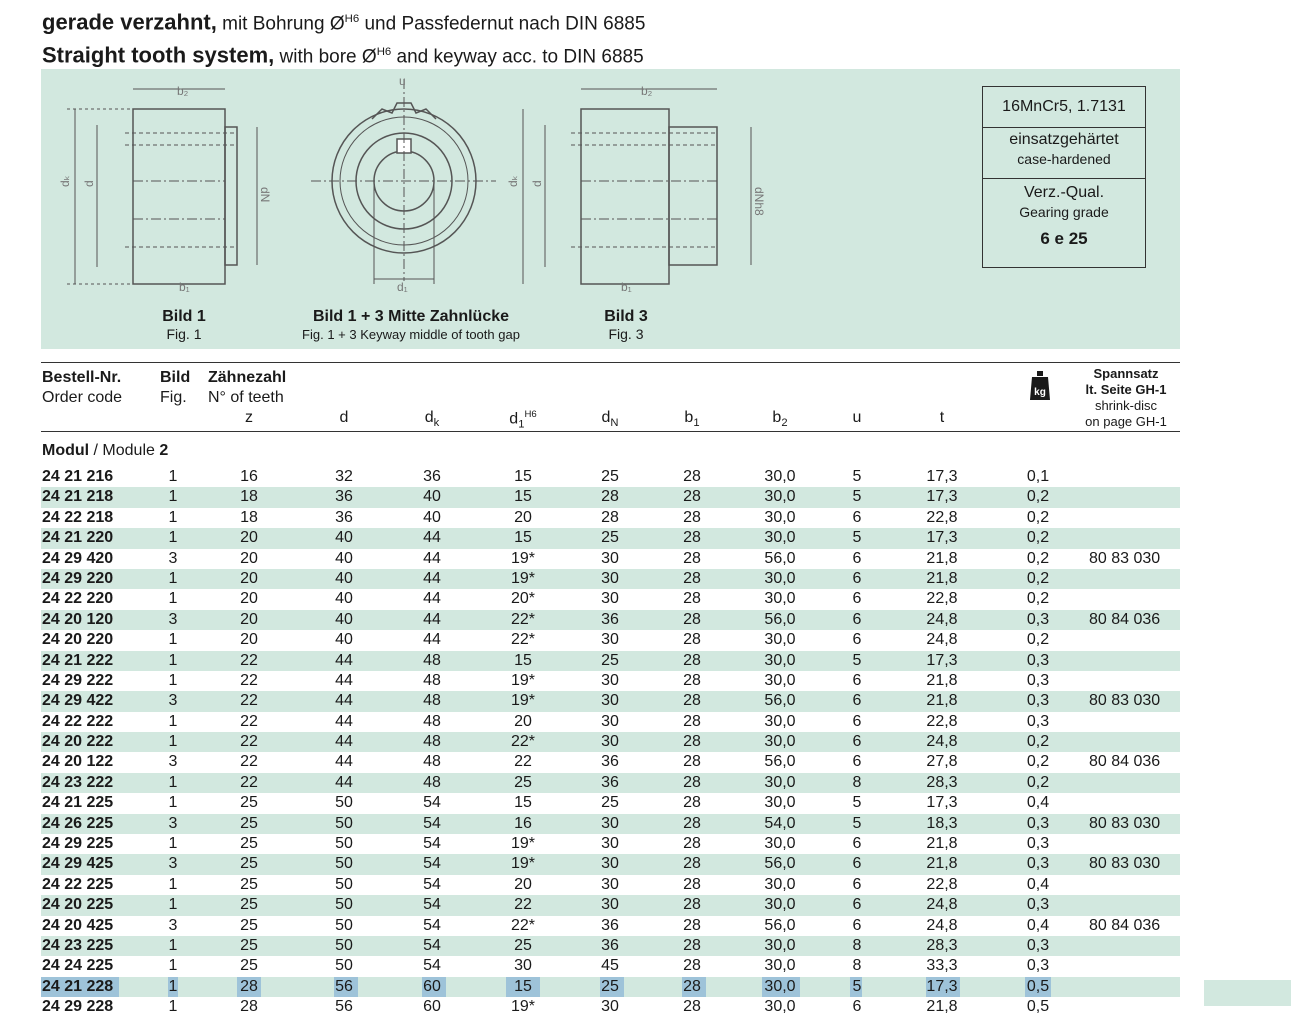 This screenshot has width=1291, height=1018. I want to click on fig3-caption-en: Fig. 3, so click(626, 334).